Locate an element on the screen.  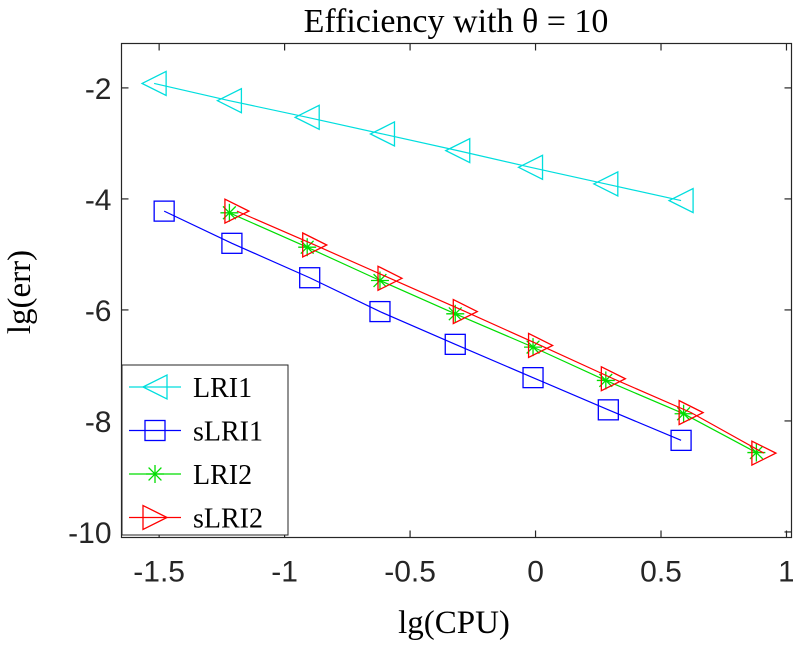
x-axis-label: lg(CPU) is located at coordinates (454, 623).